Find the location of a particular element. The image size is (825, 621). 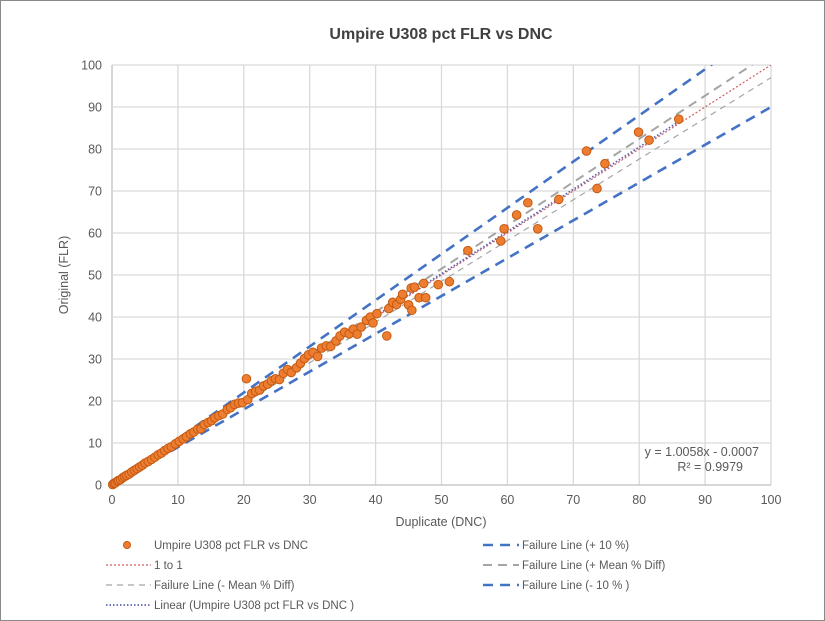

y-tick-label: 40 is located at coordinates (95, 318).